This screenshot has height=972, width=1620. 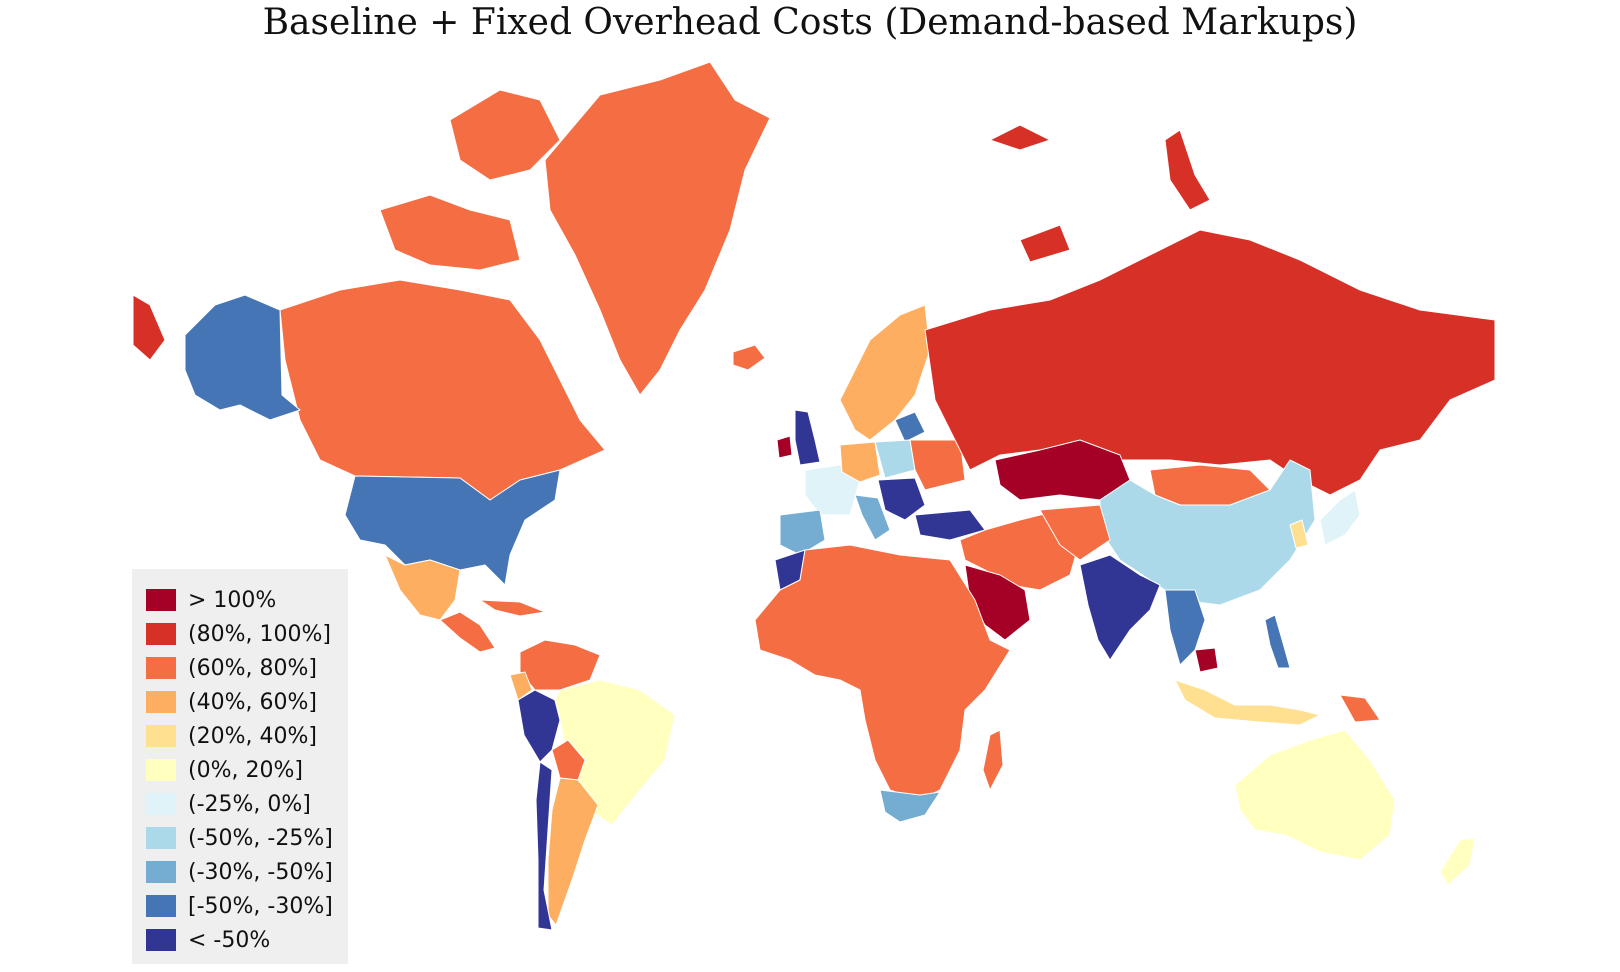 I want to click on region-madagascar, so click(x=993, y=760).